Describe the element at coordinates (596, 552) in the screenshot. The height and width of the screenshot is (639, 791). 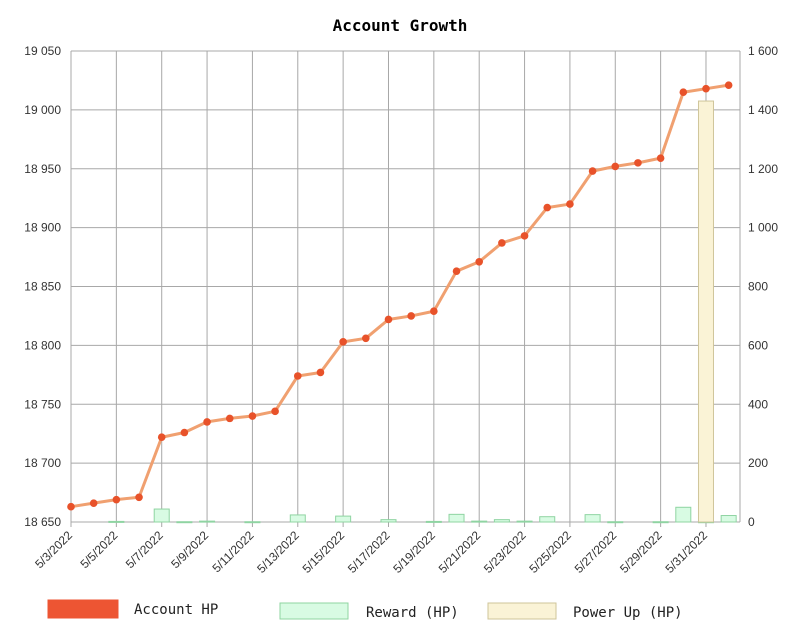
I see `x-tick-label: 5/27/2022` at that location.